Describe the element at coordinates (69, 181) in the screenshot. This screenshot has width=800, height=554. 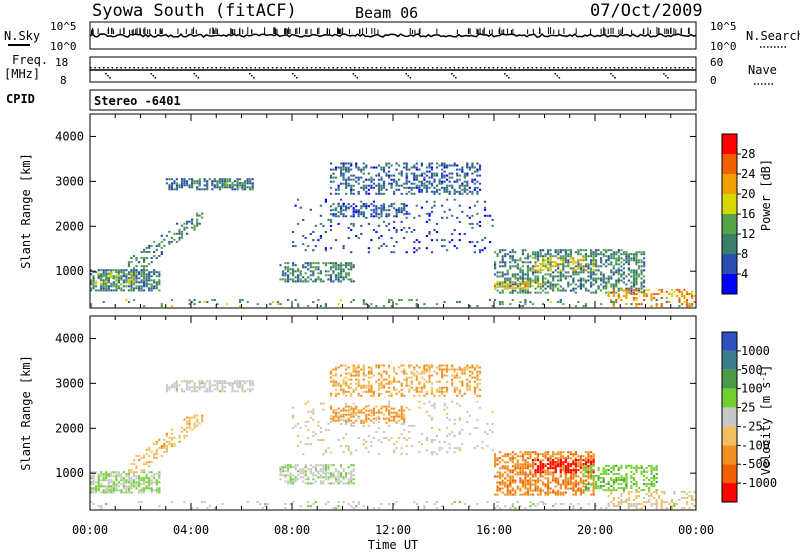
I see `ytick-label: 3000` at that location.